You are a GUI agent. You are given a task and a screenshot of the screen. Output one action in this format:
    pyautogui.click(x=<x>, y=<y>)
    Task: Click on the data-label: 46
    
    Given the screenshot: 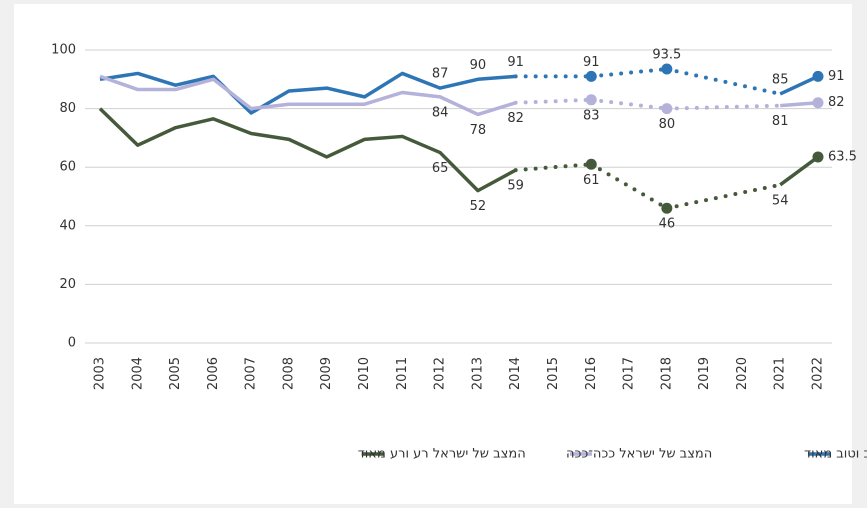 What is the action you would take?
    pyautogui.click(x=667, y=224)
    